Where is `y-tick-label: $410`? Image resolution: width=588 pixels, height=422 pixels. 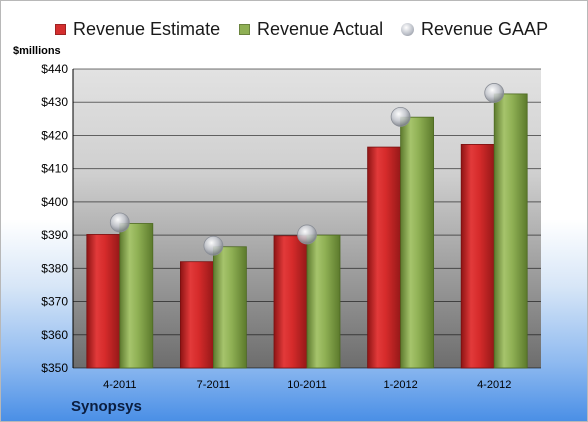
y-tick-label: $410 is located at coordinates (54, 169).